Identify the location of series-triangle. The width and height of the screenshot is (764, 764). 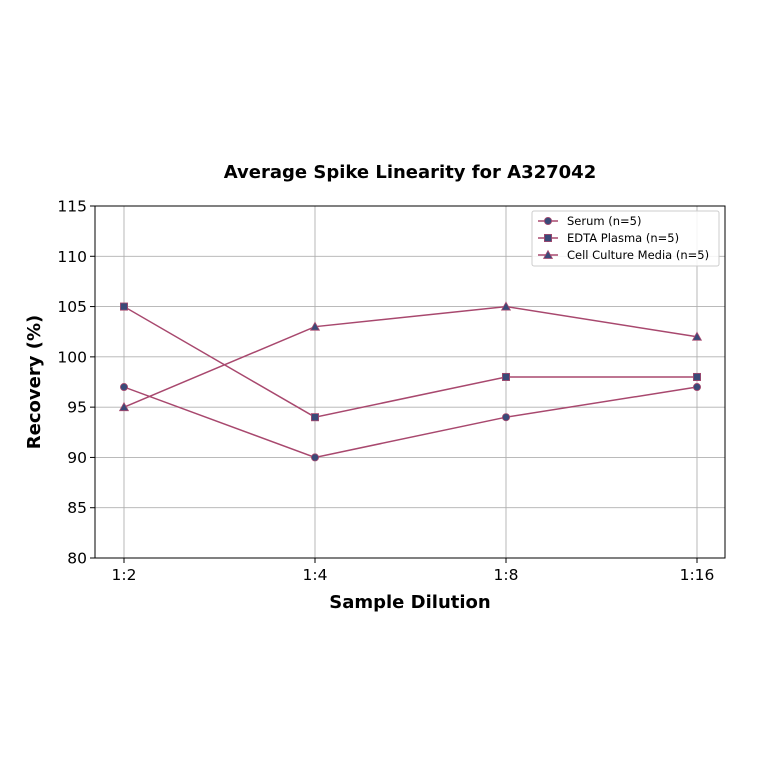
(410, 356).